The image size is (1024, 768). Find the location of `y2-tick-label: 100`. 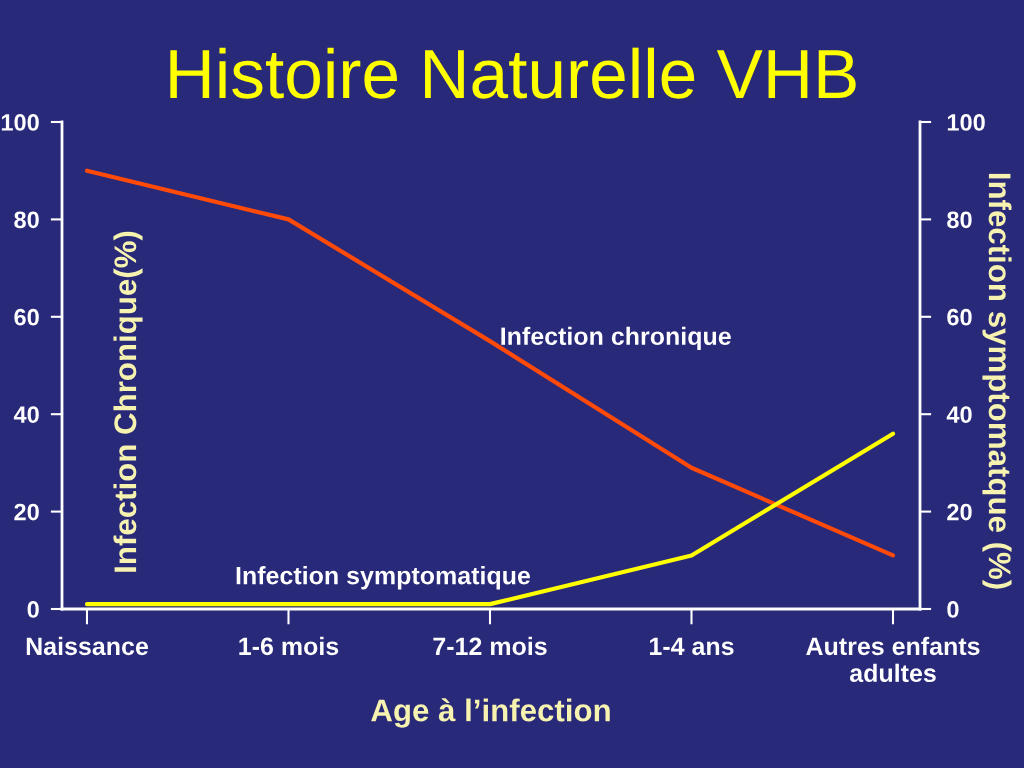

y2-tick-label: 100 is located at coordinates (966, 122).